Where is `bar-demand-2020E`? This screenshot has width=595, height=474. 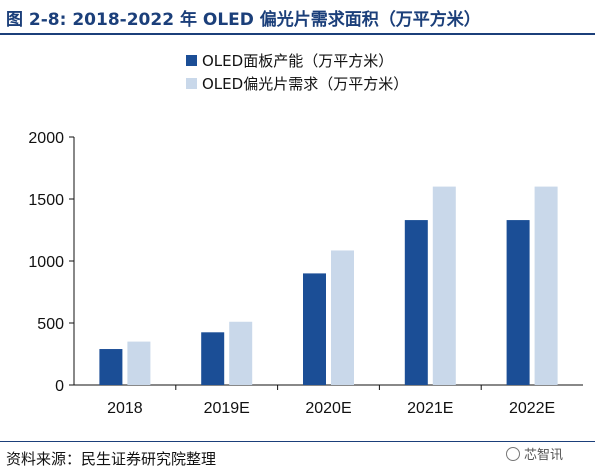 bar-demand-2020E is located at coordinates (342, 317).